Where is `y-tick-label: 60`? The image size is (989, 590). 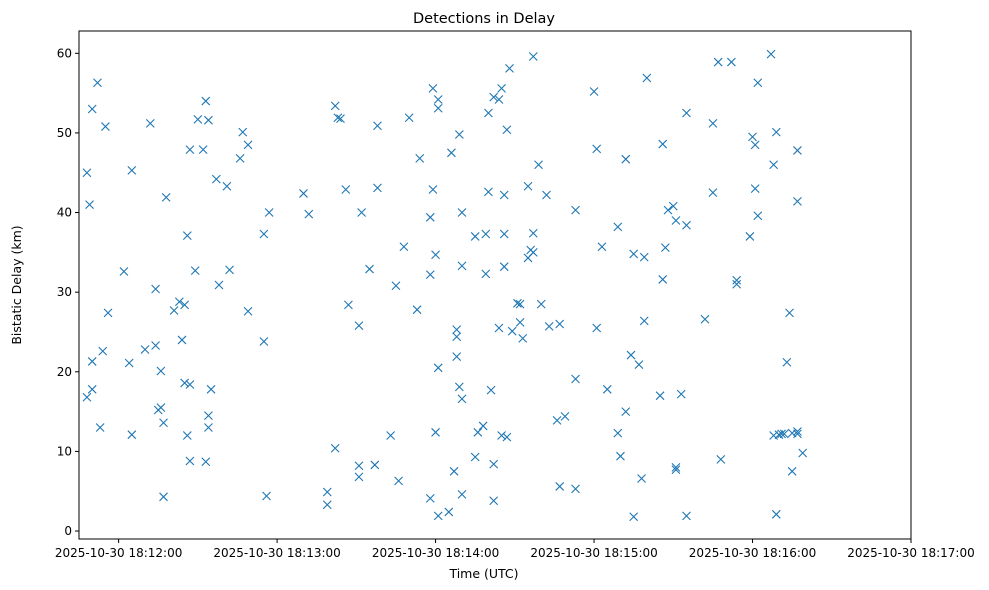
y-tick-label: 60 is located at coordinates (64, 53).